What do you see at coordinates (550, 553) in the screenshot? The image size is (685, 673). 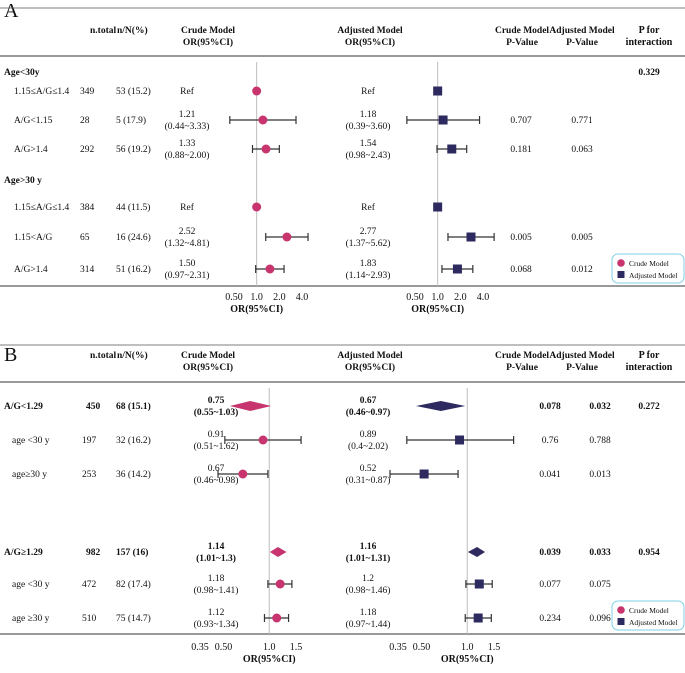 I see `panel-b-row-crude-p: 0.039` at bounding box center [550, 553].